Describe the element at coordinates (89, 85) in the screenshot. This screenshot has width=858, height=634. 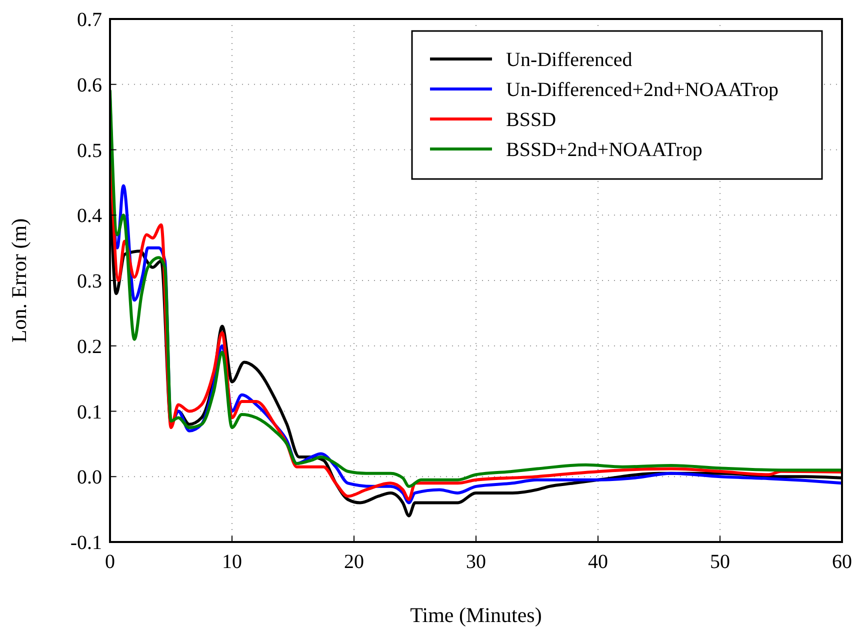
I see `y-tick-label: 0.6` at that location.